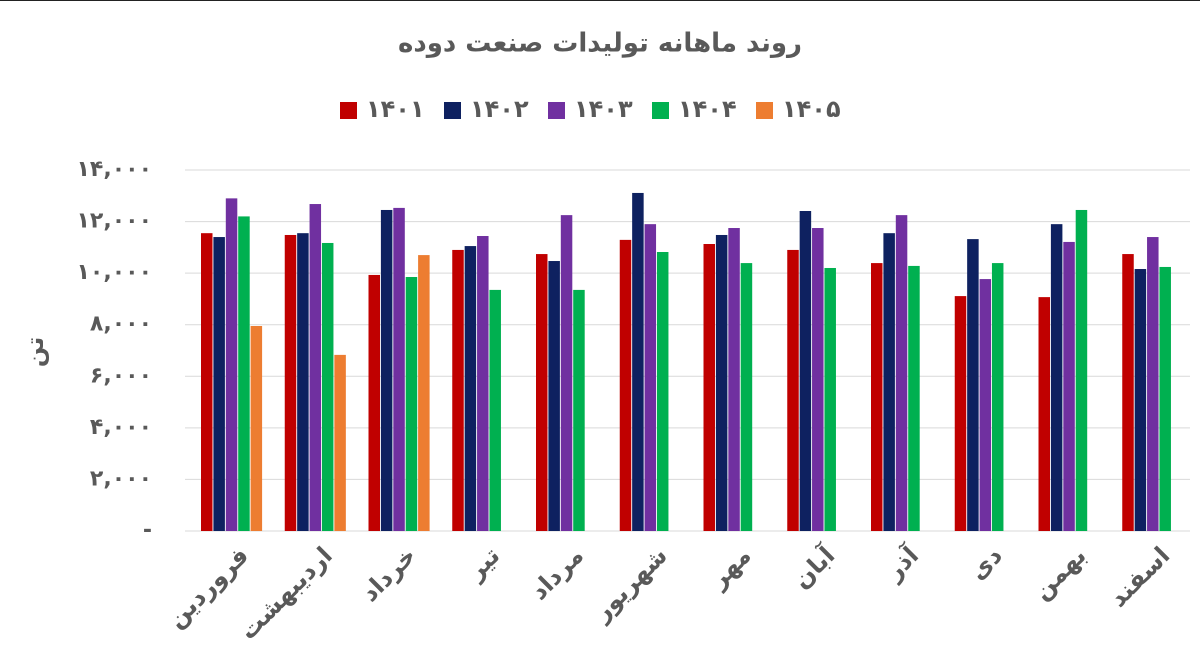  I want to click on y-tick-label: ۴,۰۰۰, so click(121, 427).